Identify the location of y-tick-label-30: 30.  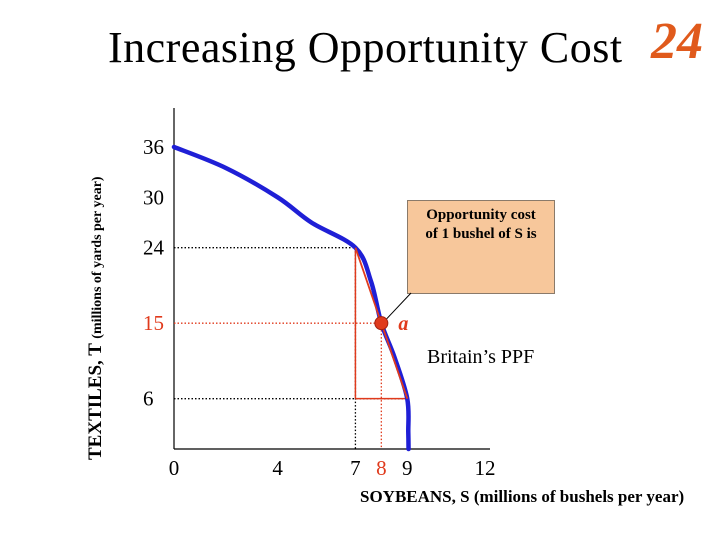
(153, 197).